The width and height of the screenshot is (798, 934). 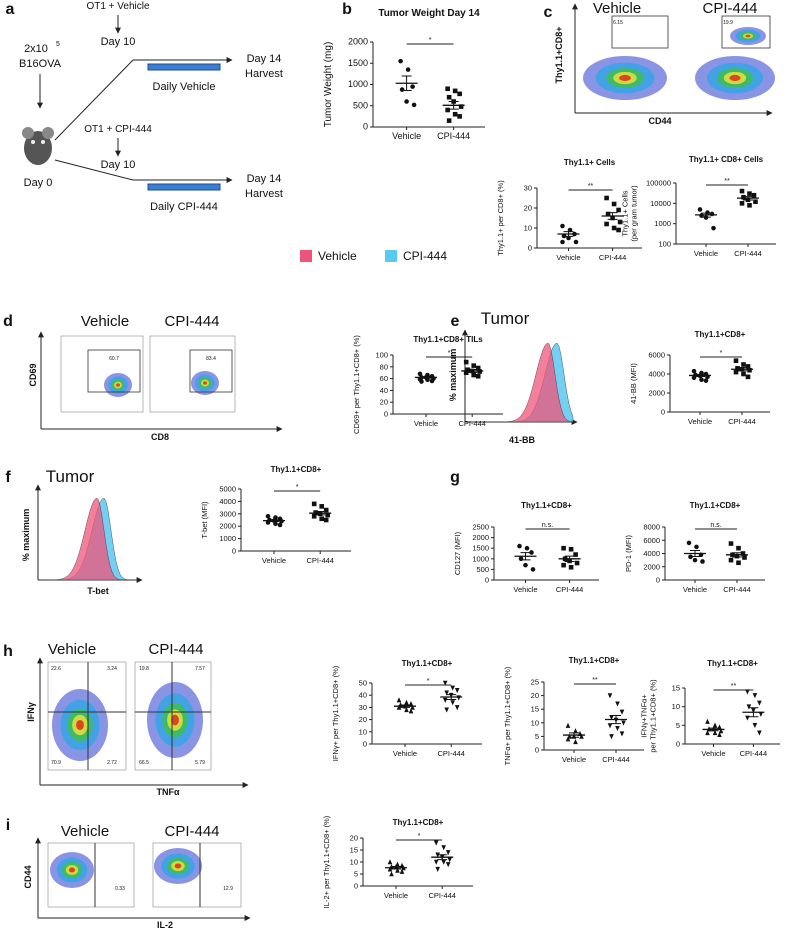 What do you see at coordinates (85, 831) in the screenshot?
I see `plot-title: Vehicle` at bounding box center [85, 831].